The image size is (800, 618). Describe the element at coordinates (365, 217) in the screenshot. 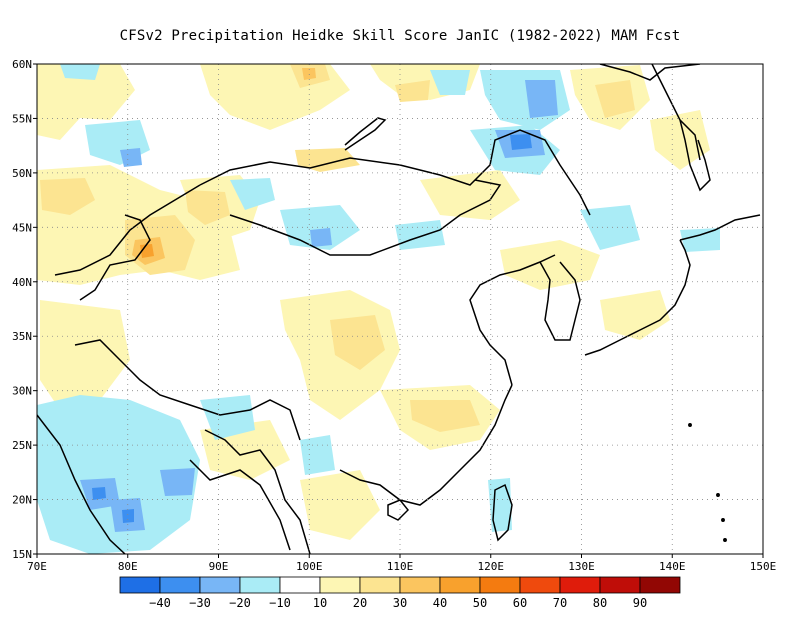

I see `mongolia-china-border` at that location.